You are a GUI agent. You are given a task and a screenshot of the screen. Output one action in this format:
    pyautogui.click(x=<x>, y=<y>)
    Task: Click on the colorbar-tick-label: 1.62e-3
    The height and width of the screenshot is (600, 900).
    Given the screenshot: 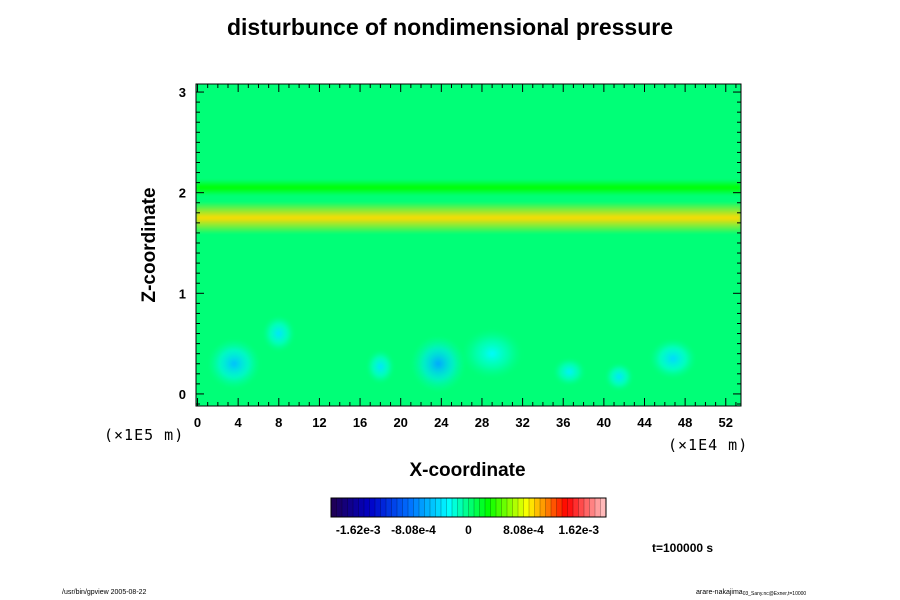 What is the action you would take?
    pyautogui.click(x=578, y=530)
    